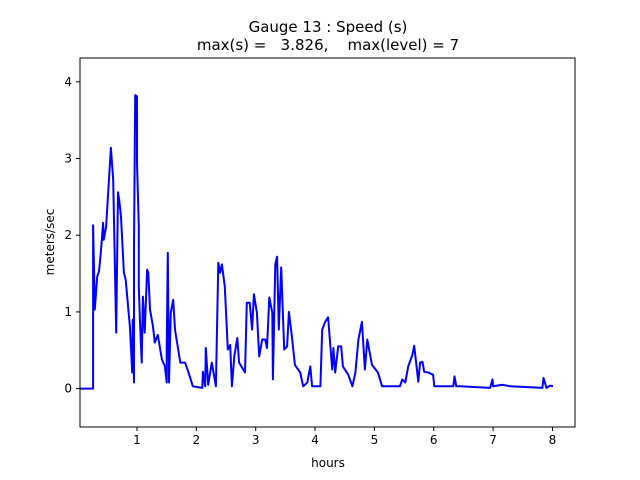  I want to click on x-axis-label: hours, so click(328, 463).